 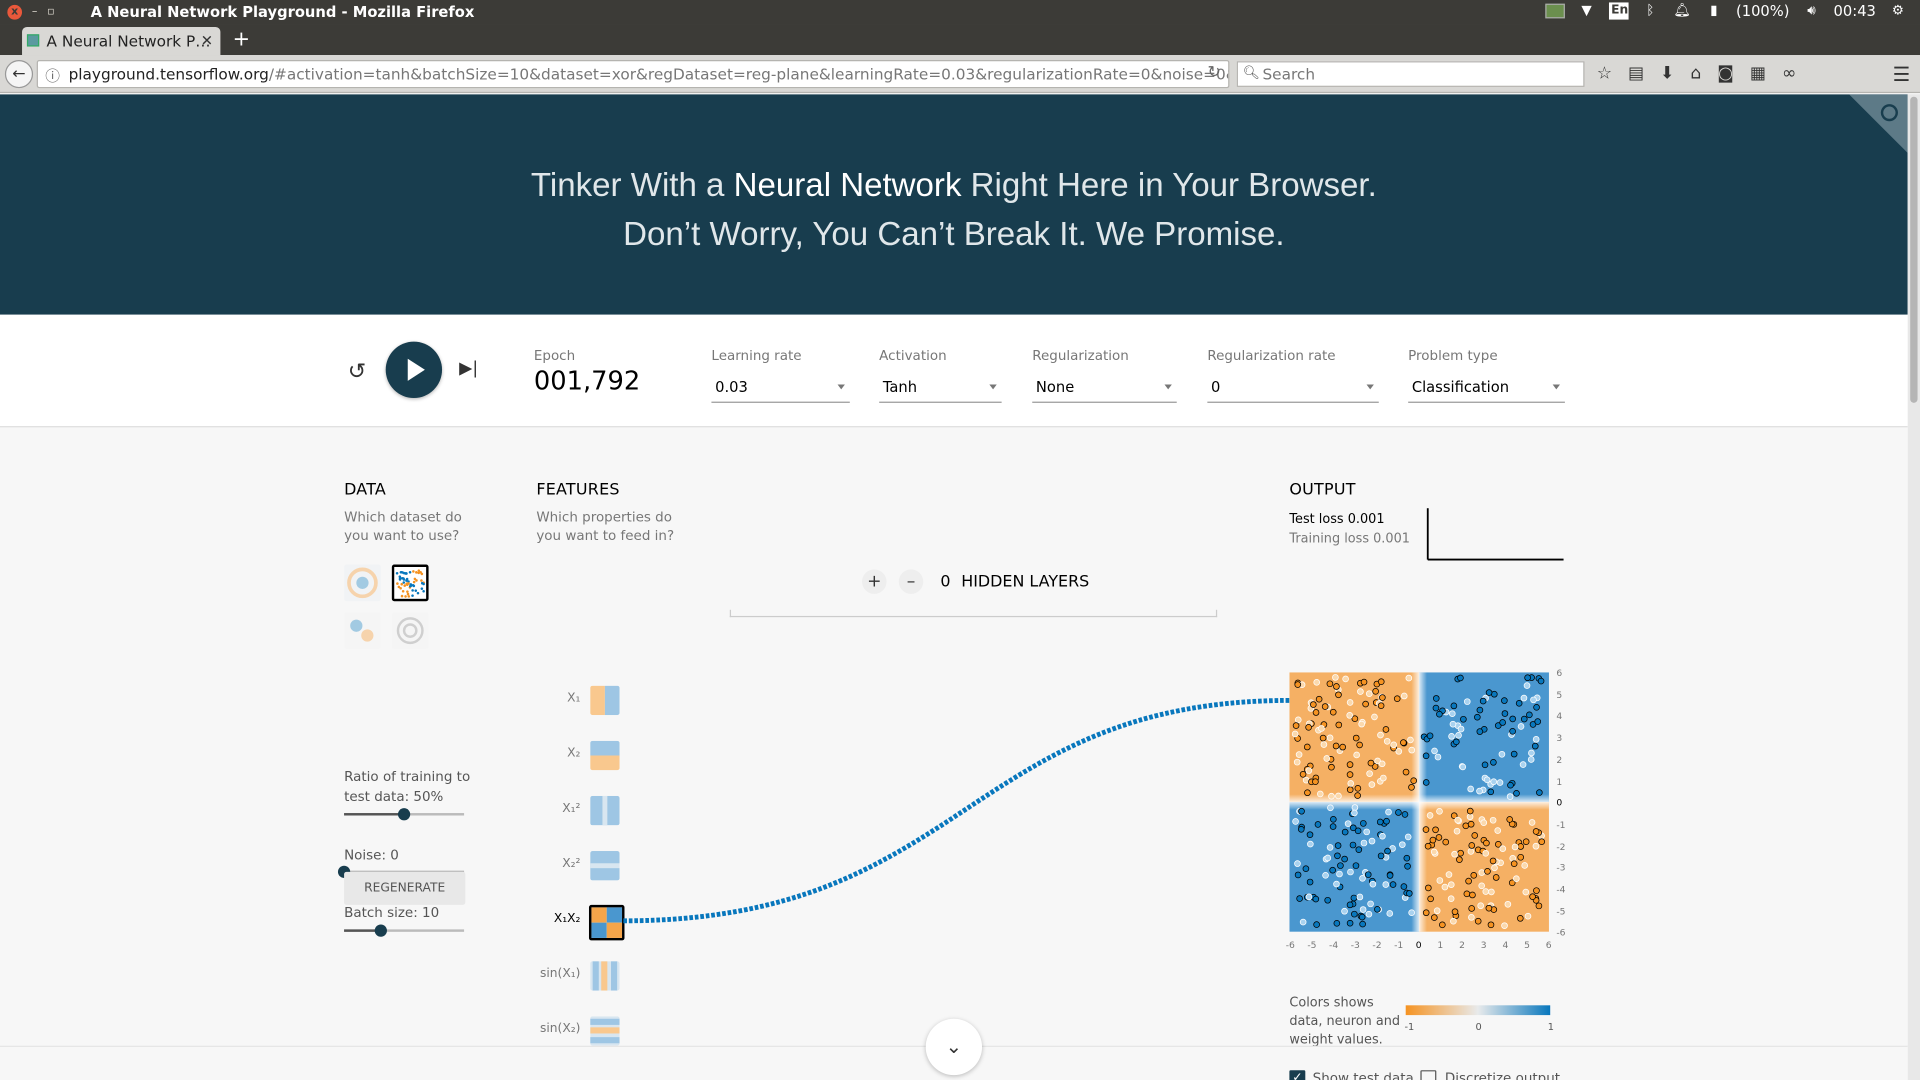 I want to click on github-corner-icon, so click(x=1878, y=124).